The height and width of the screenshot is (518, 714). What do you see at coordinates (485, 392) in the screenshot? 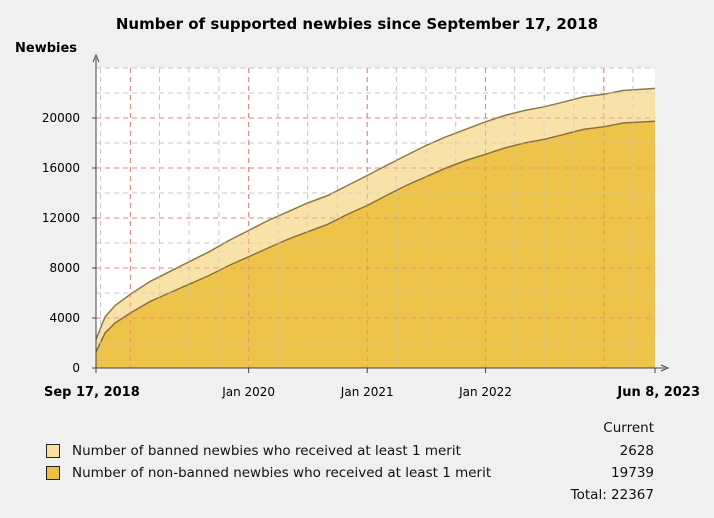
I see `x-tick-label: Jan 2022` at bounding box center [485, 392].